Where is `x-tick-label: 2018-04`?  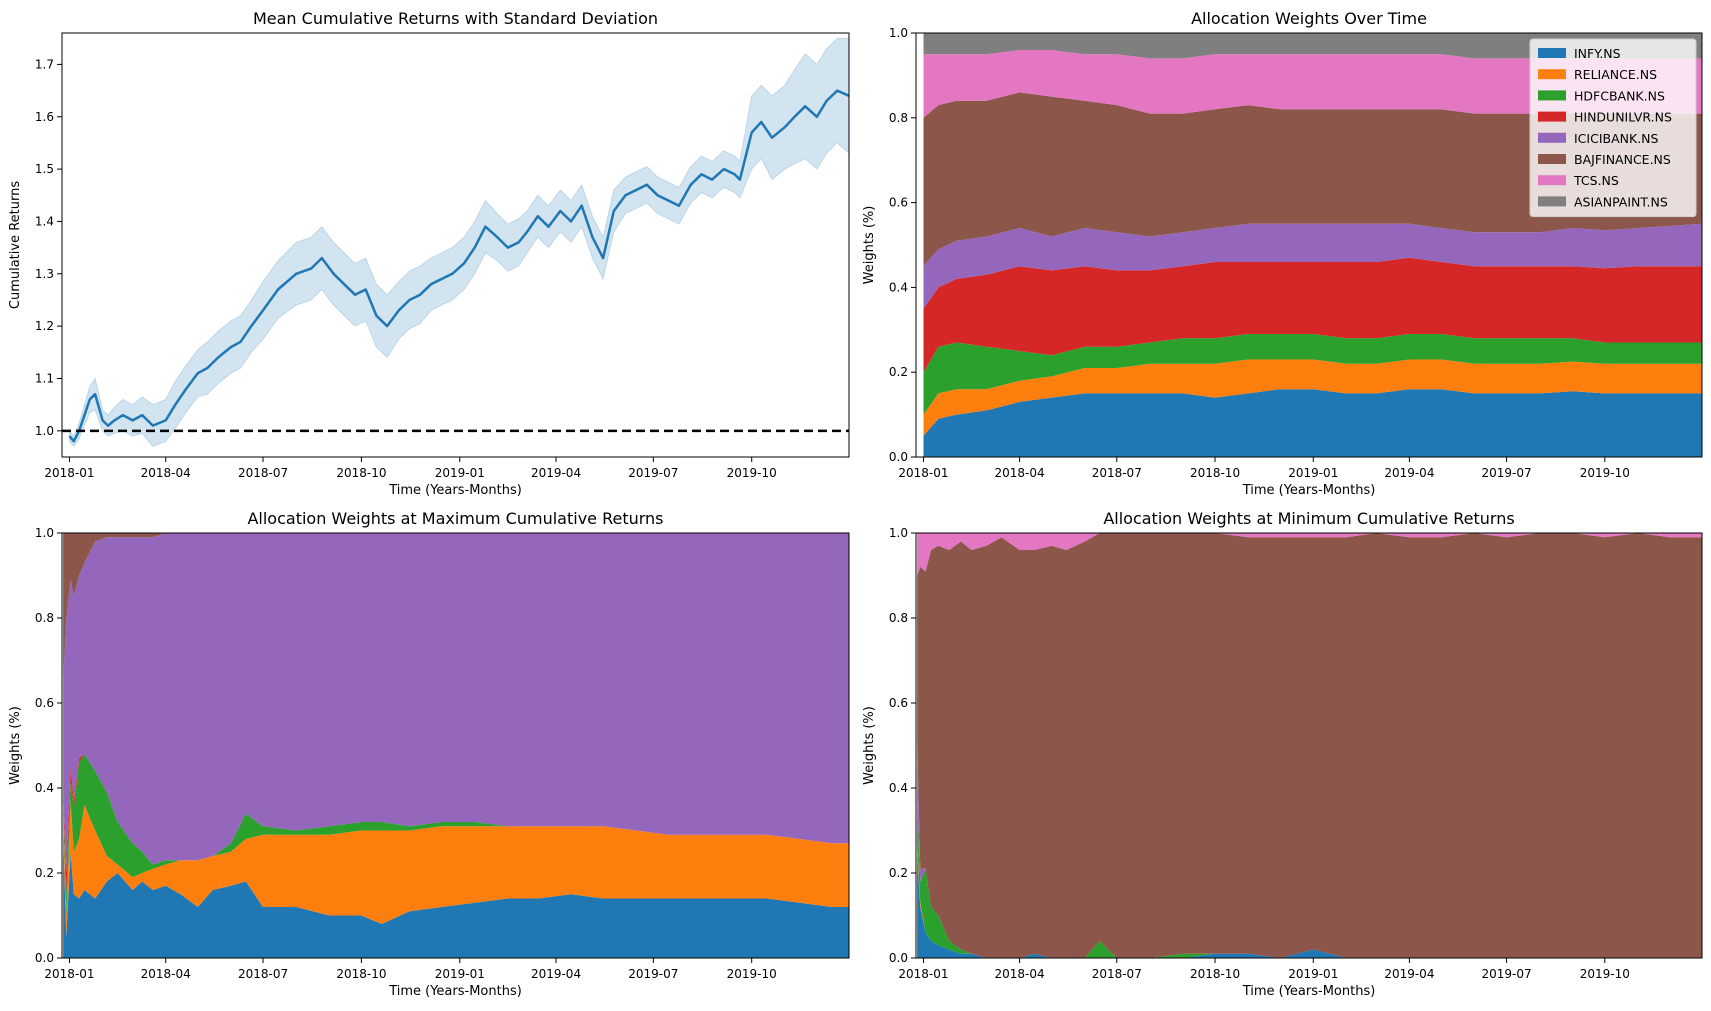 x-tick-label: 2018-04 is located at coordinates (166, 473).